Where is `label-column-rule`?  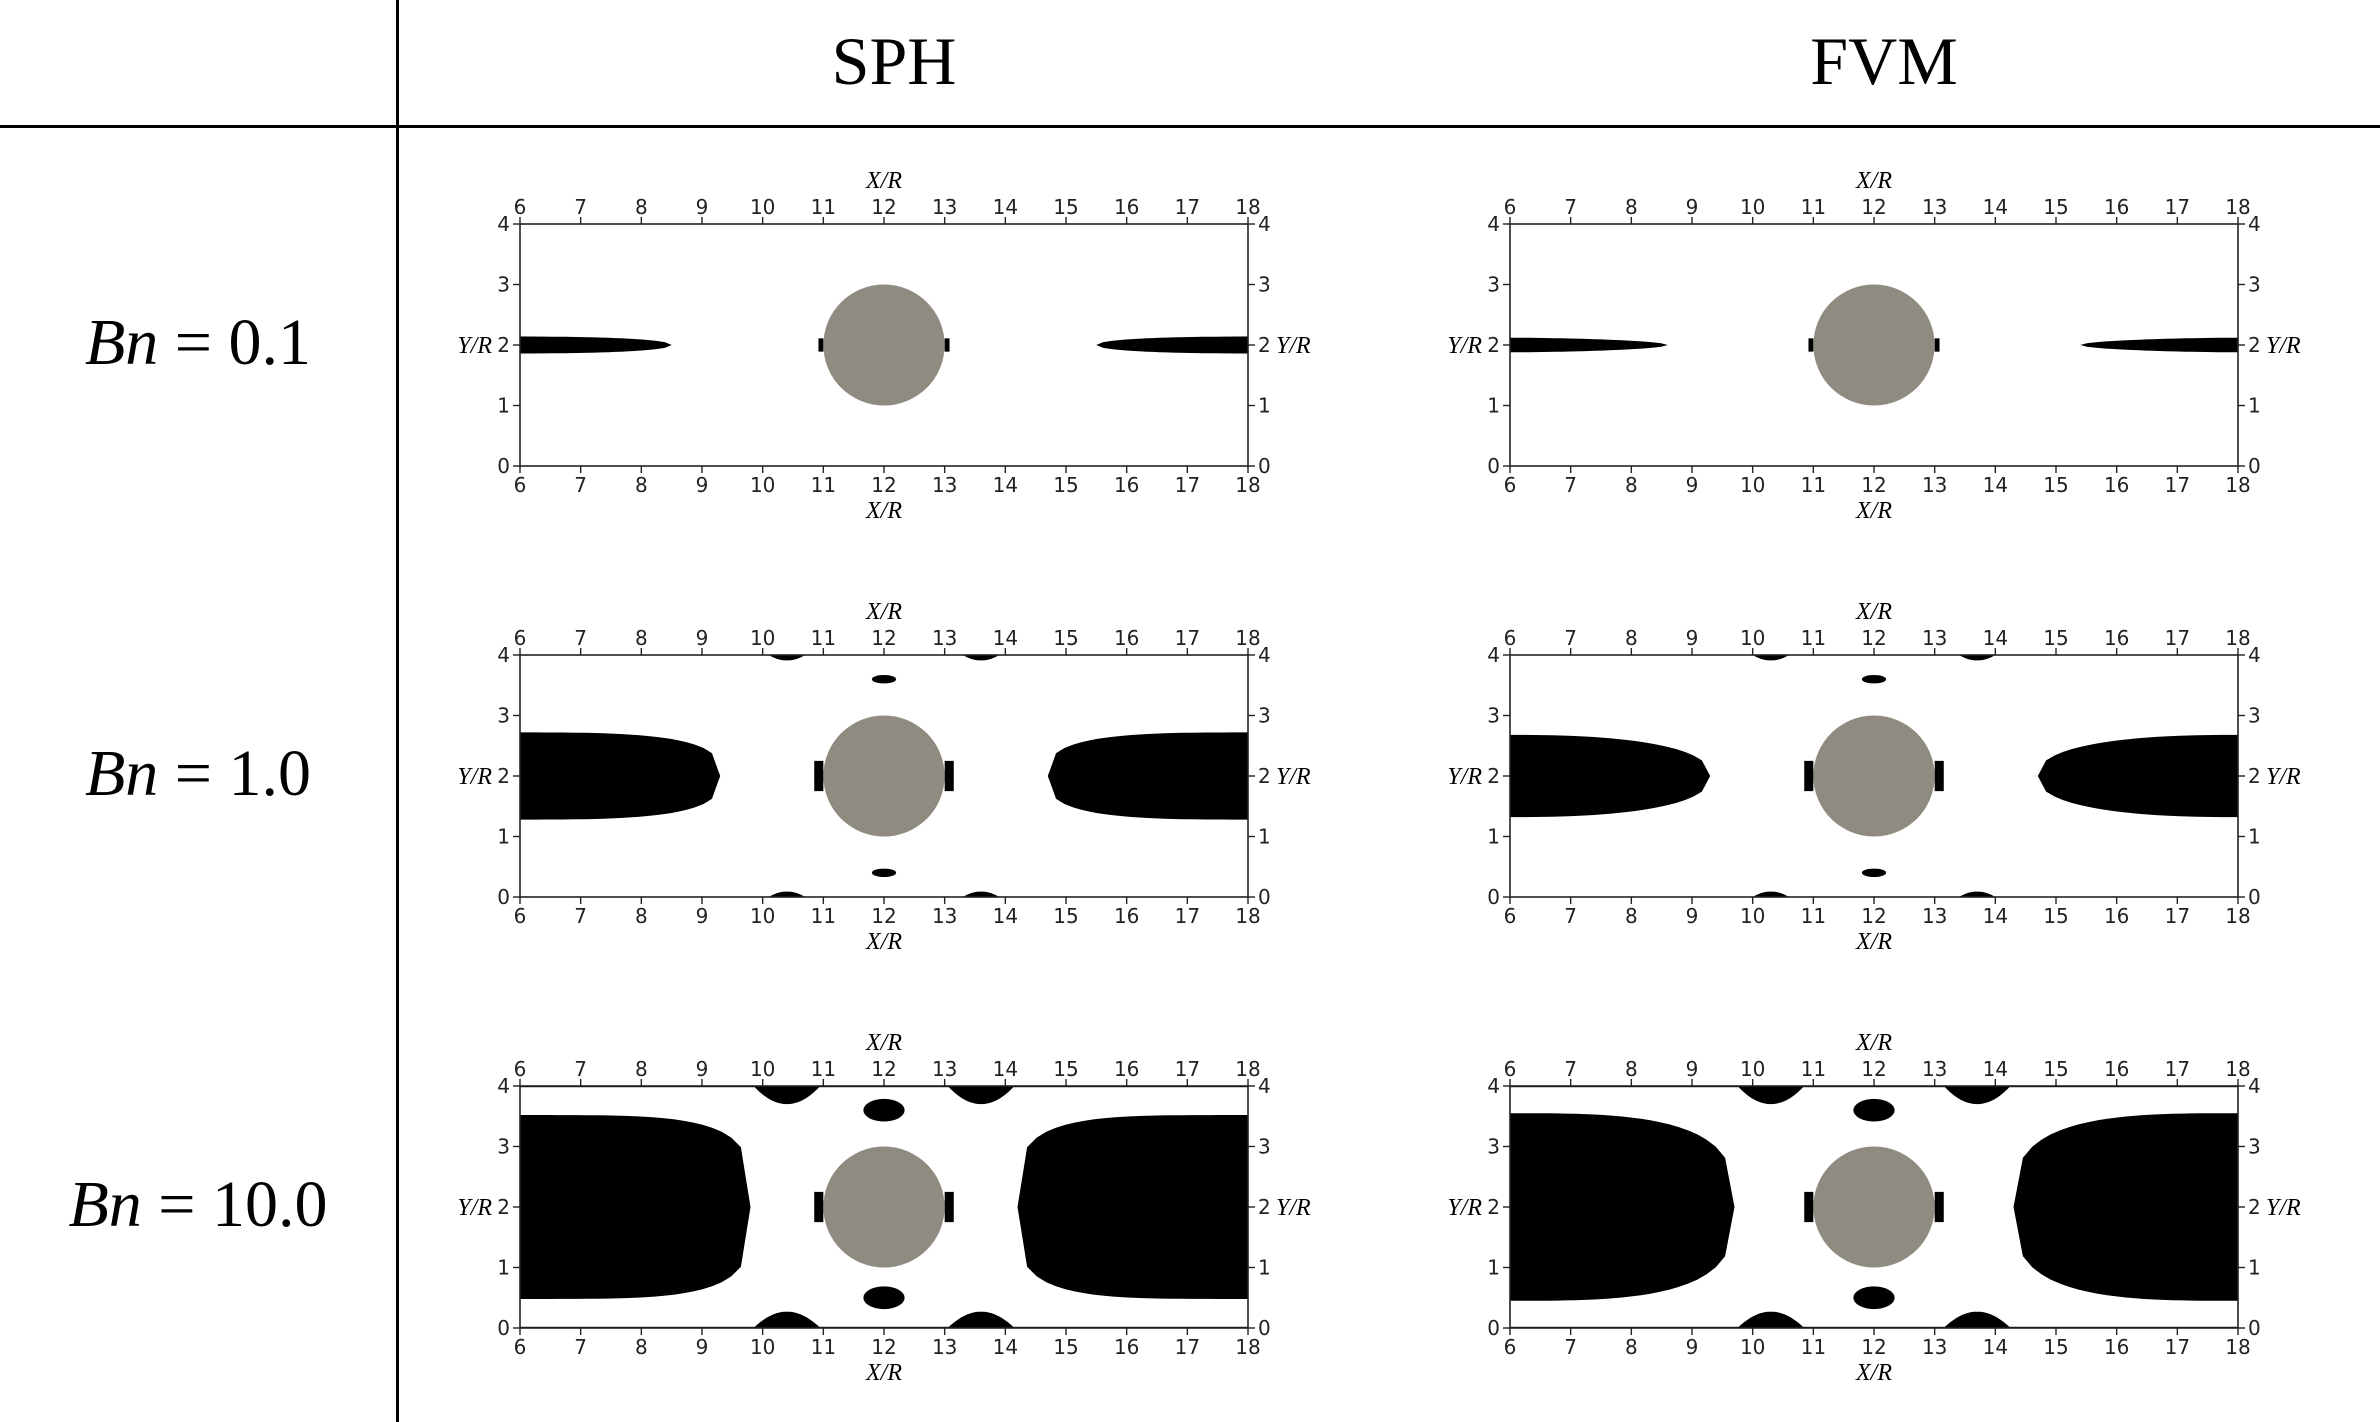
label-column-rule is located at coordinates (397, 711).